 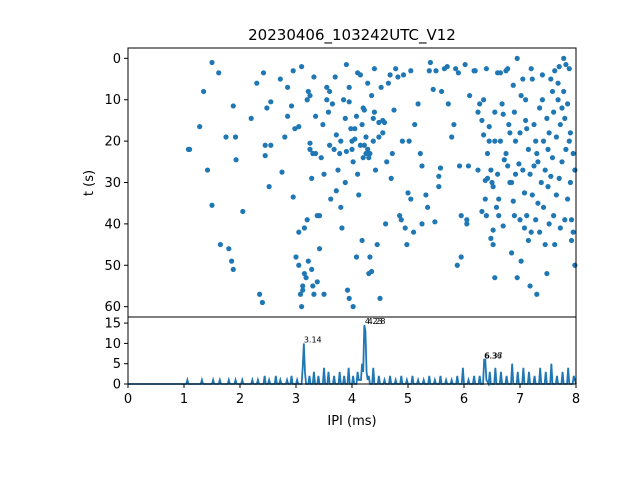 What do you see at coordinates (464, 399) in the screenshot?
I see `histogram-x-tick-label: 6` at bounding box center [464, 399].